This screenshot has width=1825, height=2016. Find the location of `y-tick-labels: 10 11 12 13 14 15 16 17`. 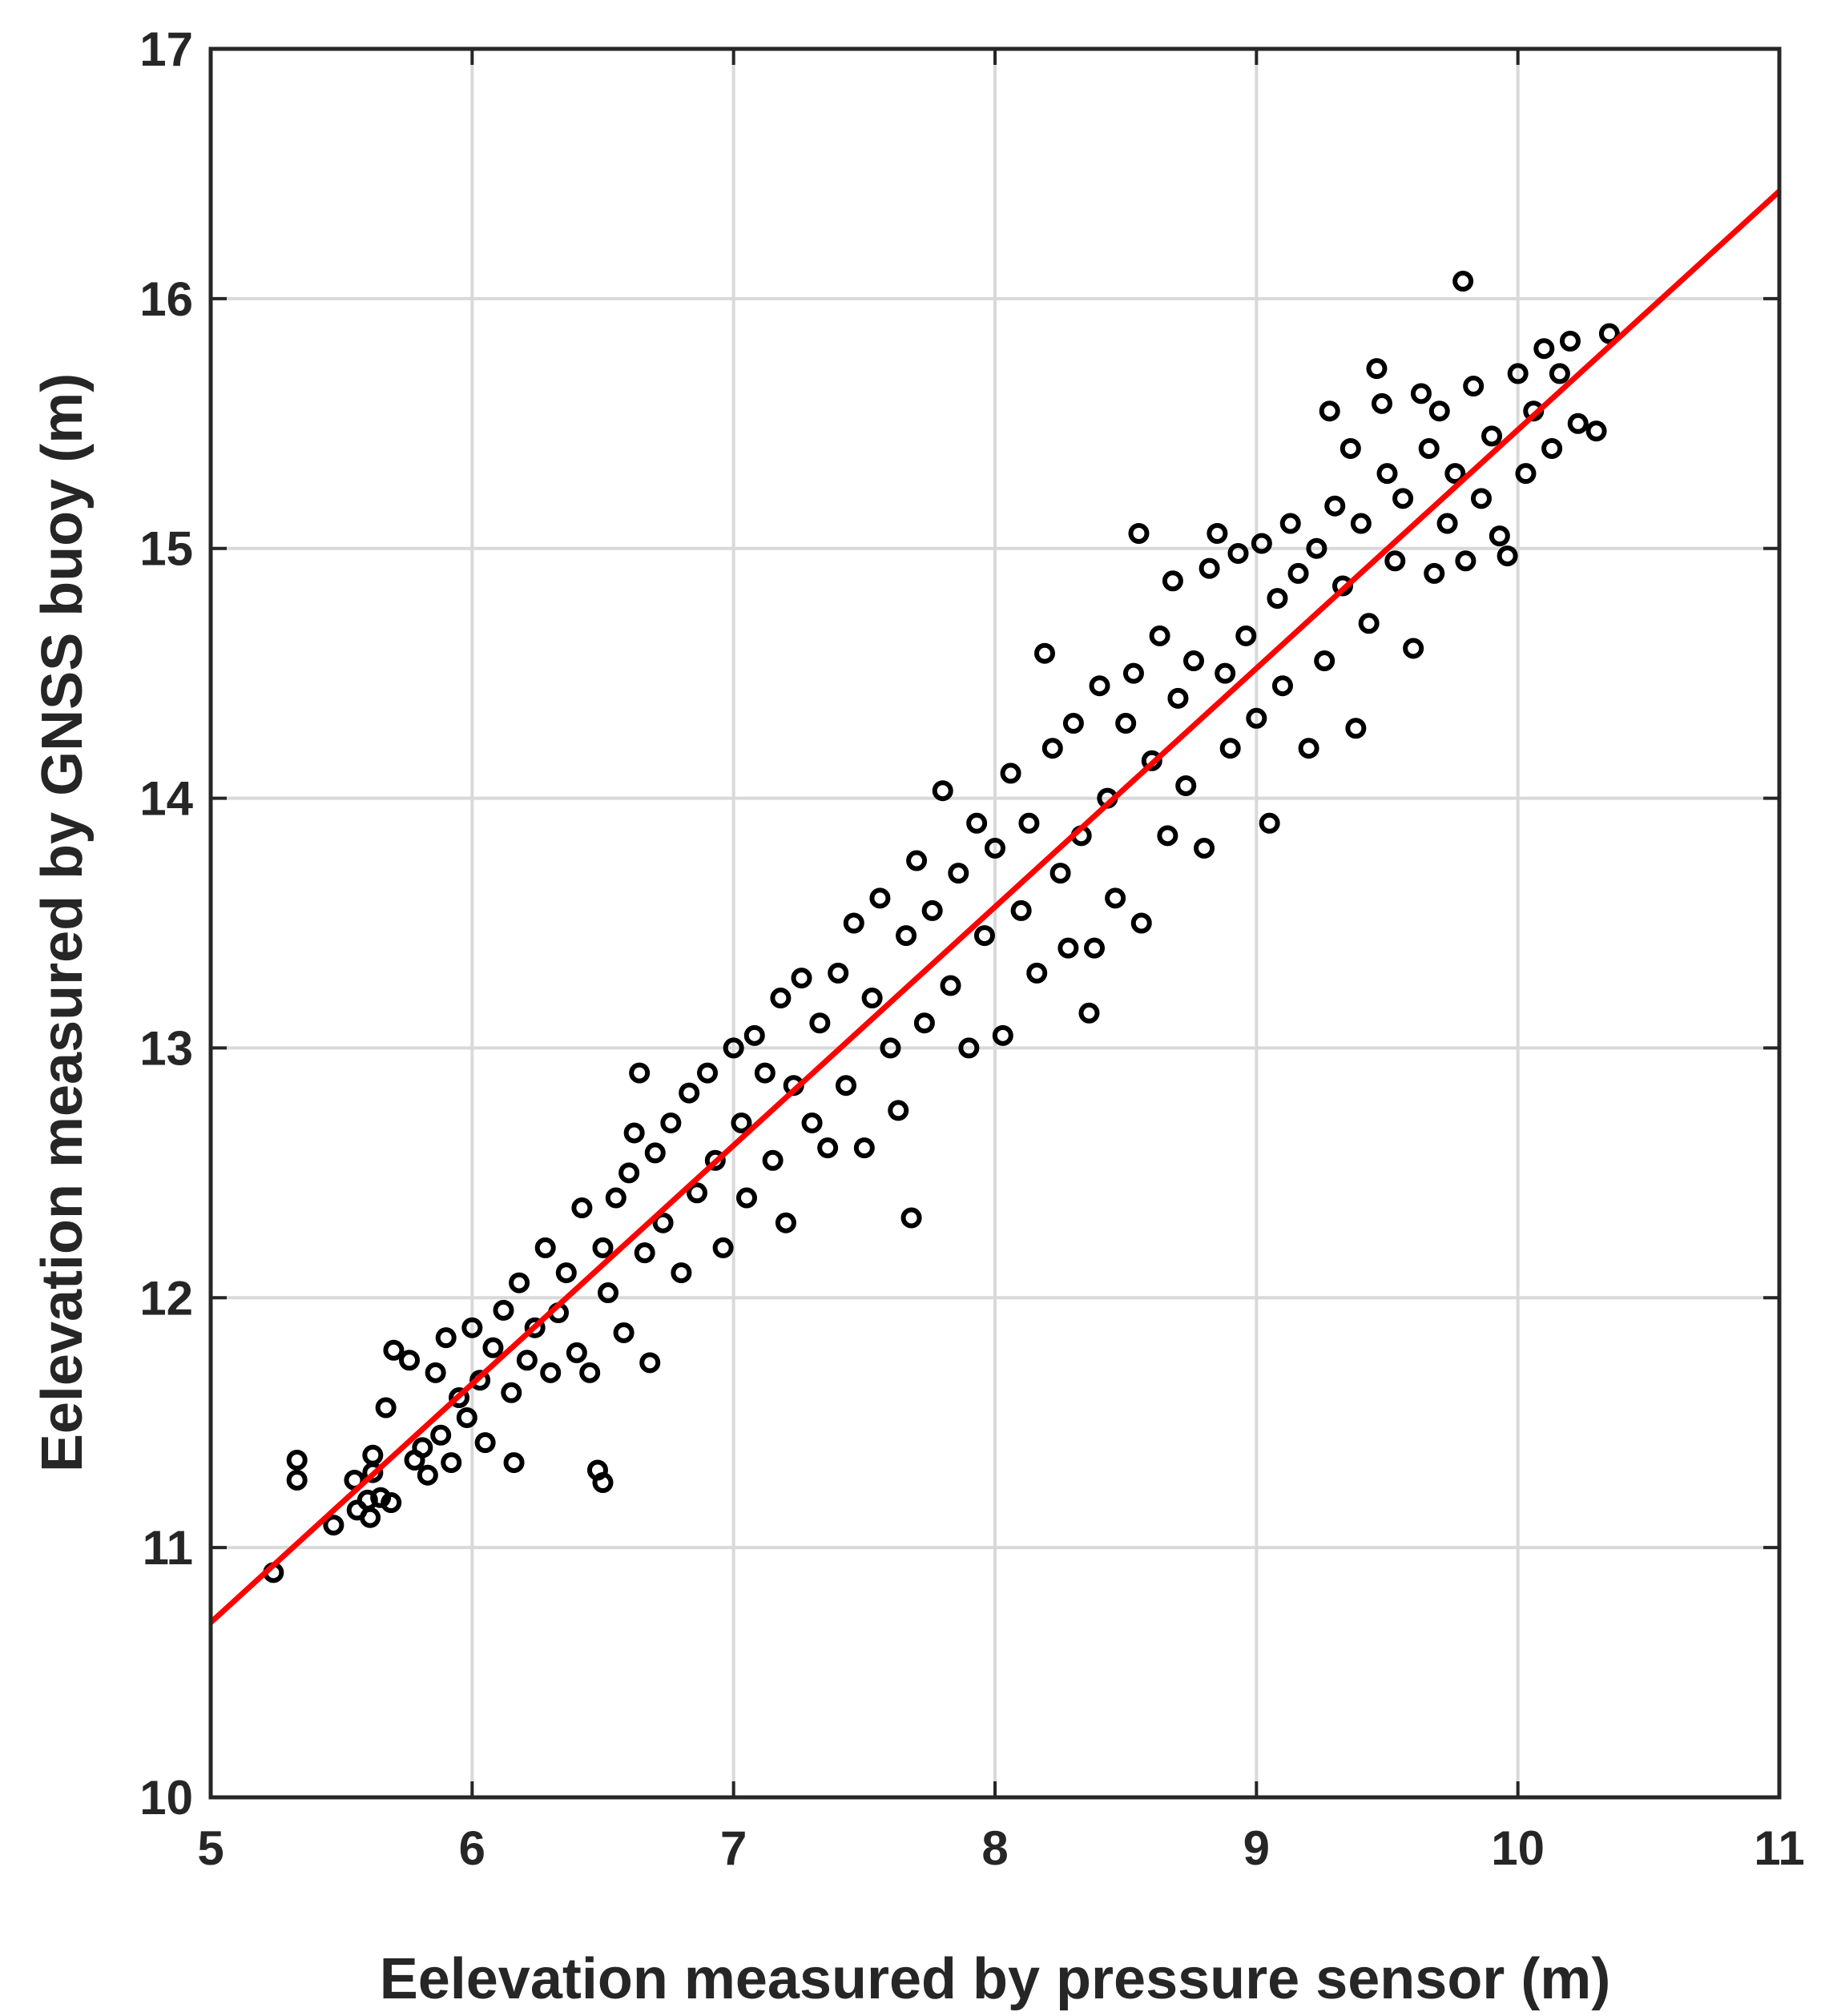

y-tick-labels: 10 11 12 13 14 15 16 17 is located at coordinates (166, 923).